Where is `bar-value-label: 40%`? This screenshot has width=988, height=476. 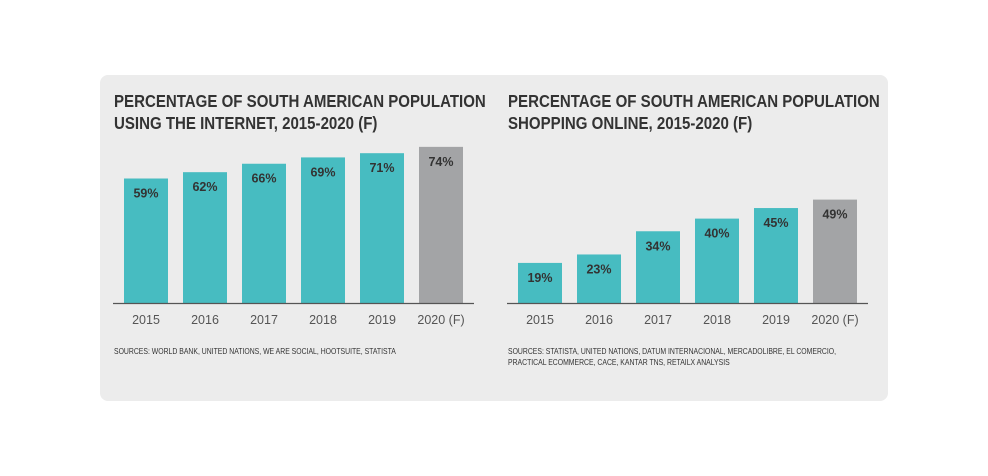
bar-value-label: 40% is located at coordinates (716, 234).